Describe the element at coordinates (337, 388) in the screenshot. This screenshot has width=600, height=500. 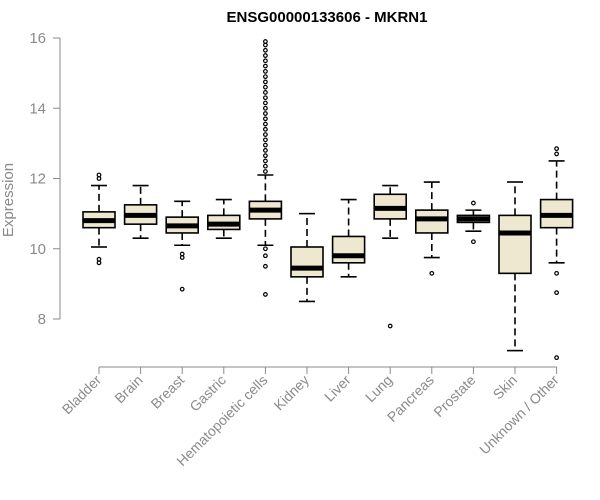
I see `x-tick-label: Liver` at that location.